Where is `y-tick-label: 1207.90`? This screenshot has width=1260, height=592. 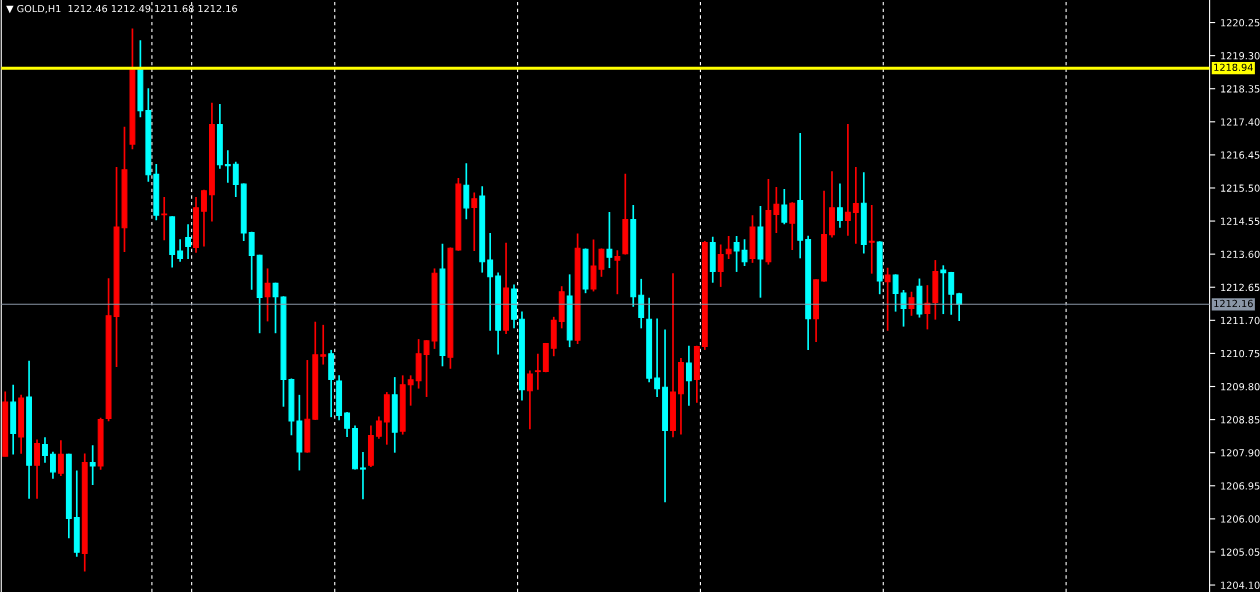 y-tick-label: 1207.90 is located at coordinates (1240, 453).